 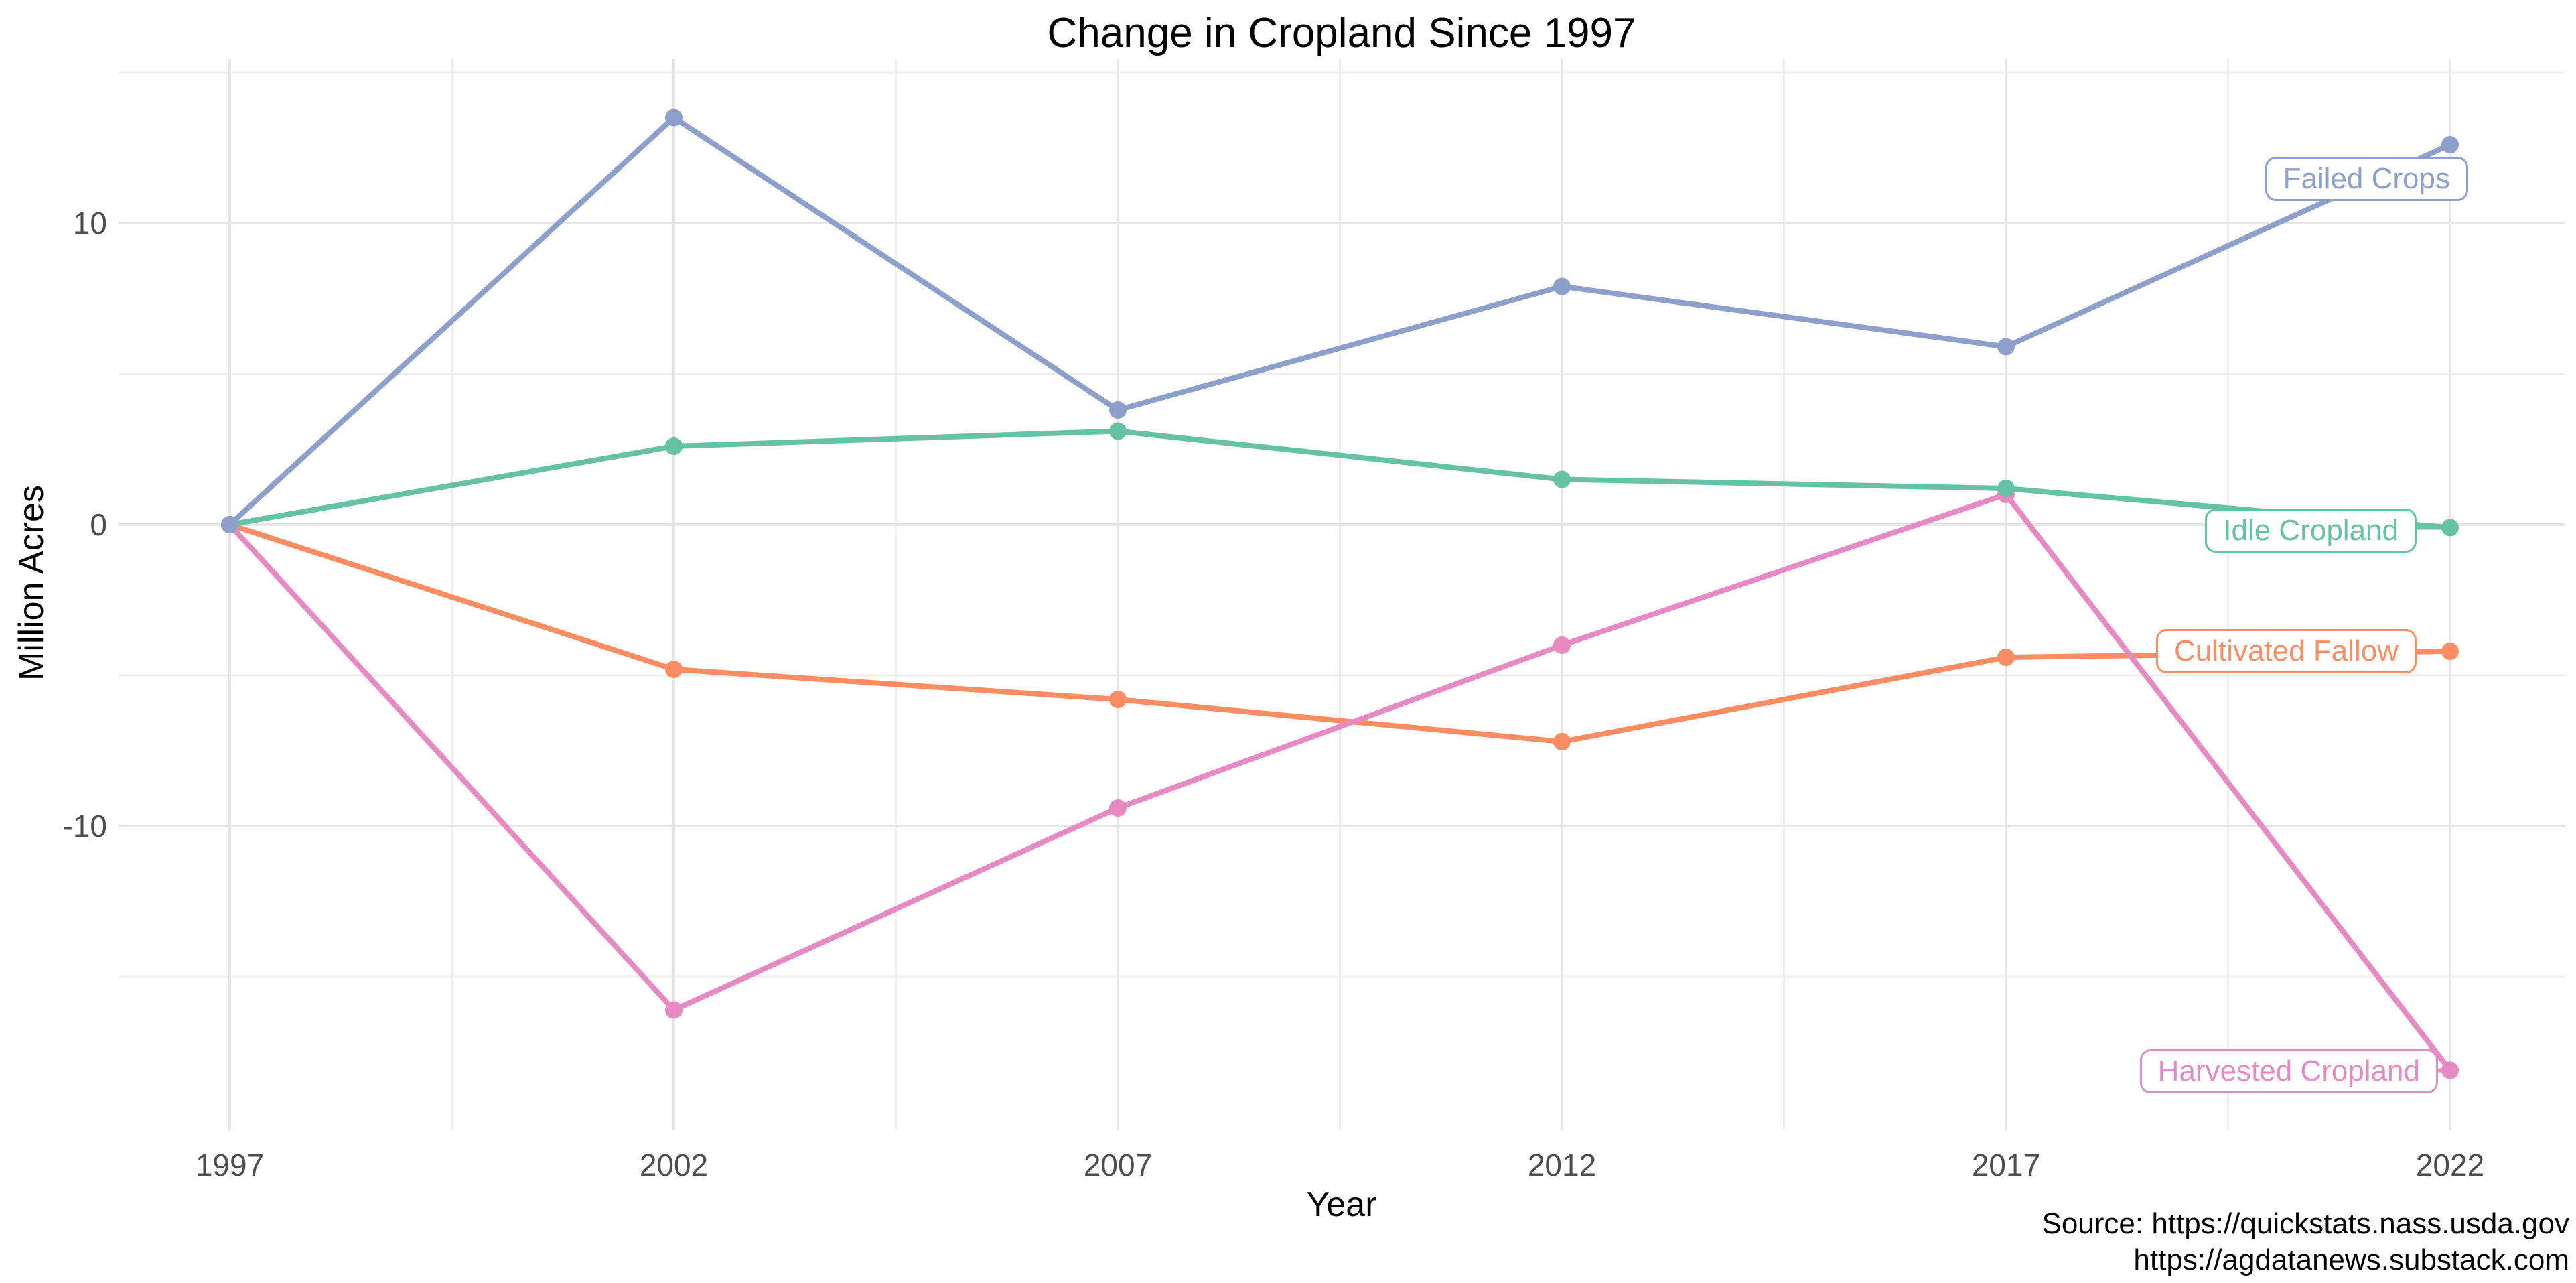 I want to click on x-tick-label: 2002, so click(x=674, y=1165).